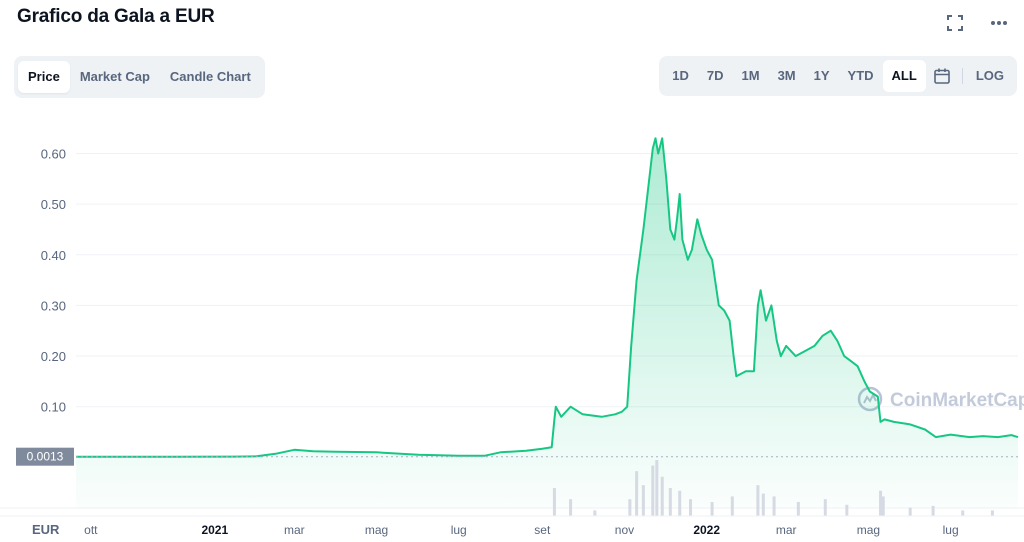 The height and width of the screenshot is (542, 1024). What do you see at coordinates (989, 75) in the screenshot?
I see `log-scale-toggle: LOG` at bounding box center [989, 75].